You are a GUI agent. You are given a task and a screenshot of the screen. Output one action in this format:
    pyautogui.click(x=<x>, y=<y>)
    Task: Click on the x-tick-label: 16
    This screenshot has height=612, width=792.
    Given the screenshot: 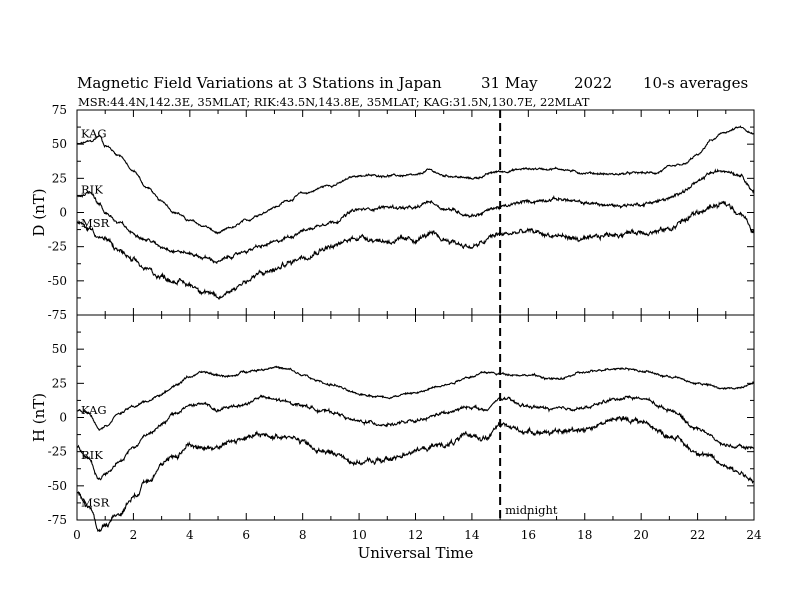 What is the action you would take?
    pyautogui.click(x=528, y=535)
    